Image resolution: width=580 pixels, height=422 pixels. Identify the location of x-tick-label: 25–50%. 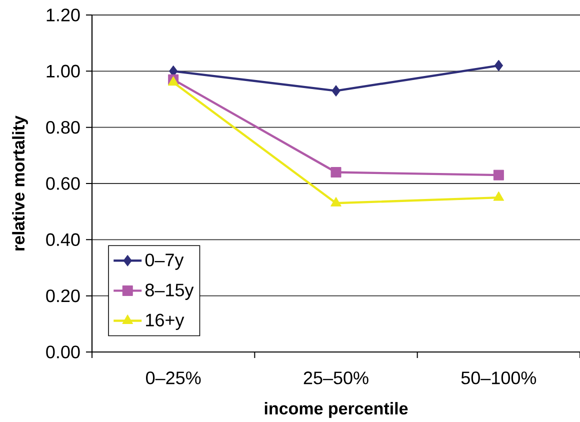
(336, 378).